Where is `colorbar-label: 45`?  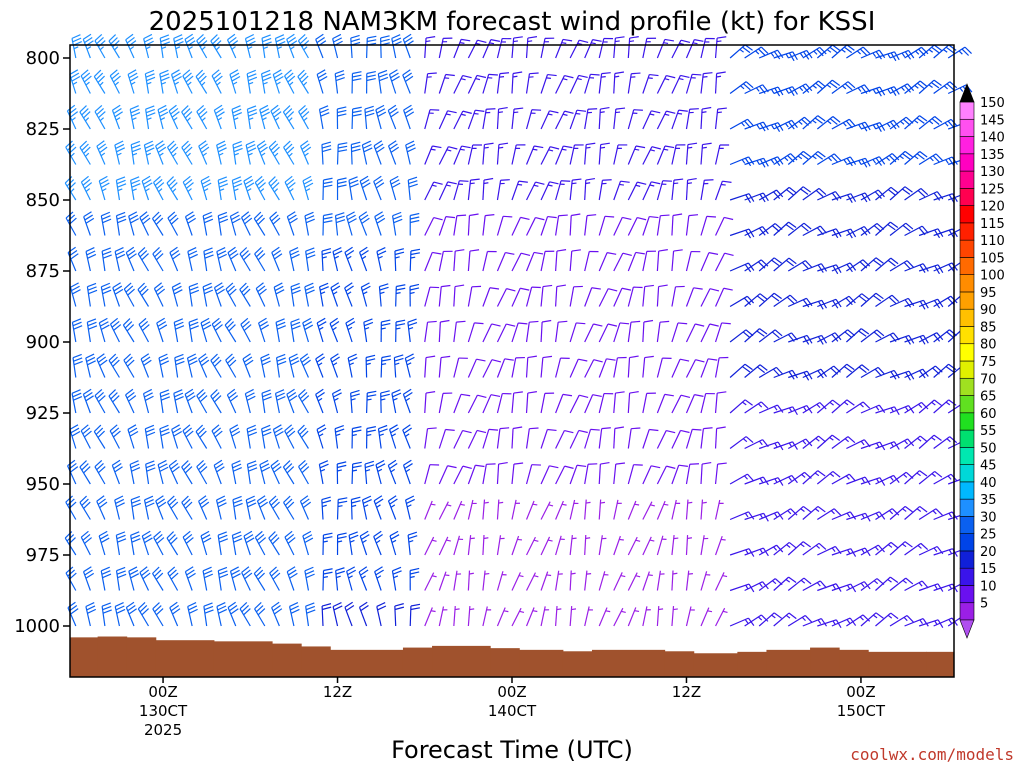 colorbar-label: 45 is located at coordinates (988, 466).